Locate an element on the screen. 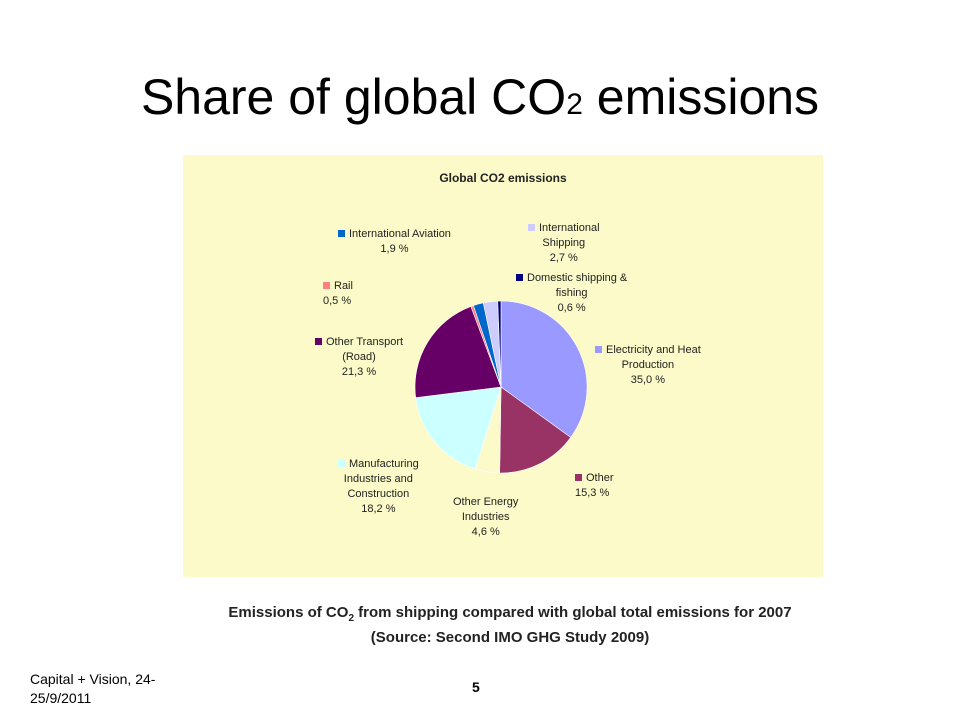  slice-label-text: Other Transport is located at coordinates (365, 342).